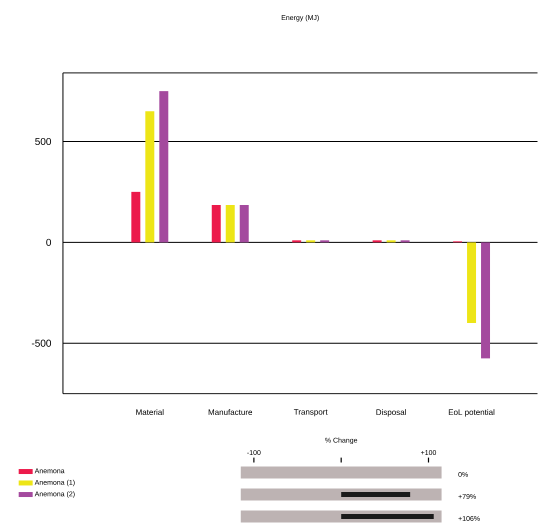 Image resolution: width=538 pixels, height=528 pixels. What do you see at coordinates (42, 343) in the screenshot?
I see `y-tick-label: -500` at bounding box center [42, 343].